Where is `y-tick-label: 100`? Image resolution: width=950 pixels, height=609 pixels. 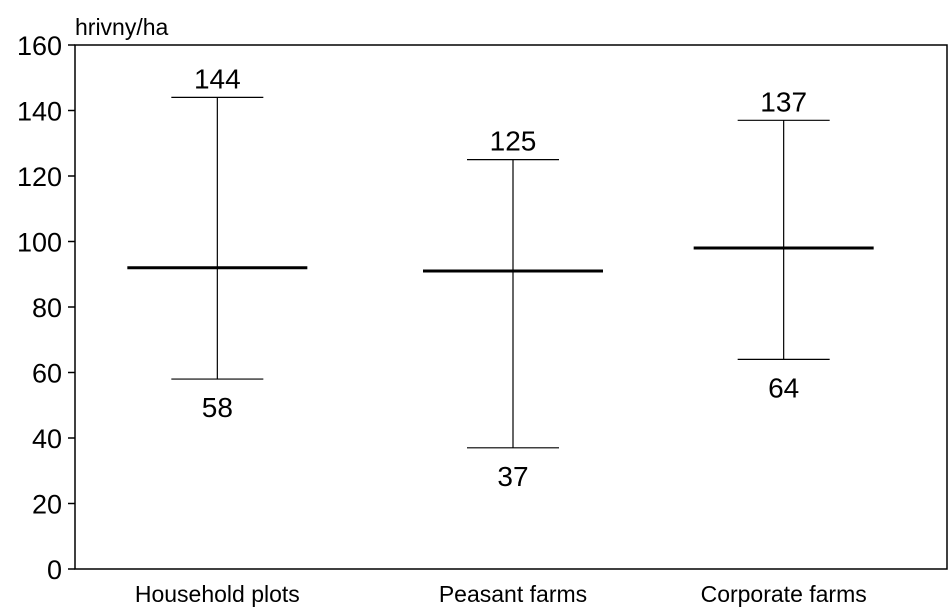
y-tick-label: 100 is located at coordinates (39, 243).